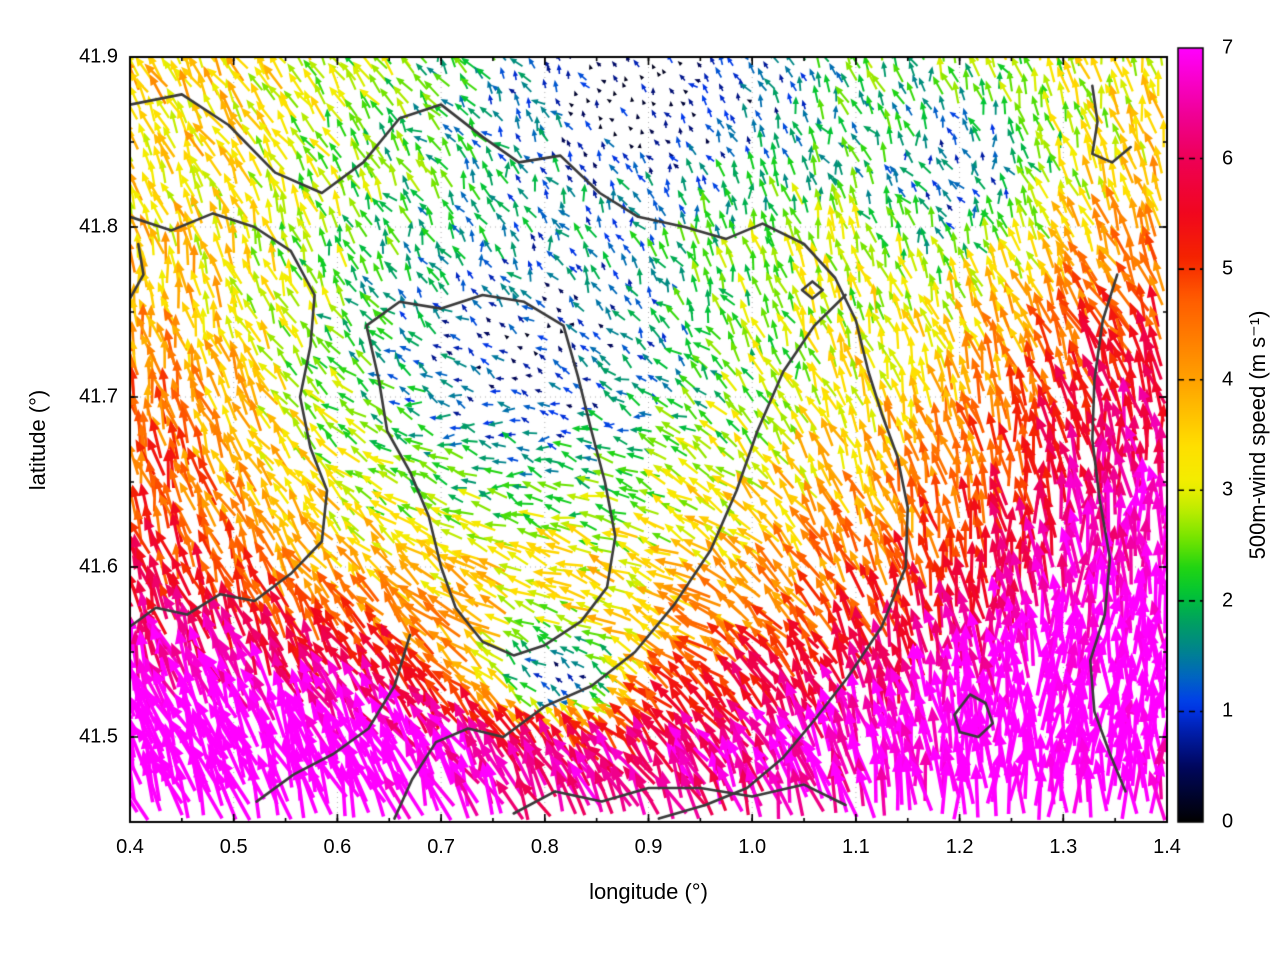  Describe the element at coordinates (98, 736) in the screenshot. I see `y-tick-label: 41.5` at that location.